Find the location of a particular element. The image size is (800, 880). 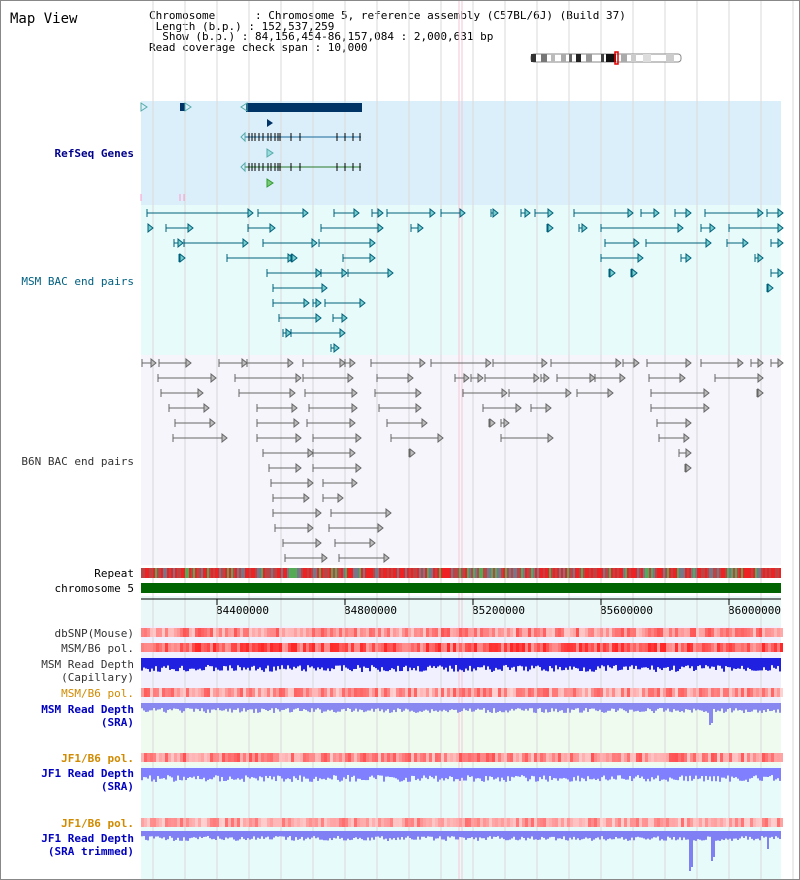

msm-pol-label-2: MSM/B6 pol. is located at coordinates (97, 693).